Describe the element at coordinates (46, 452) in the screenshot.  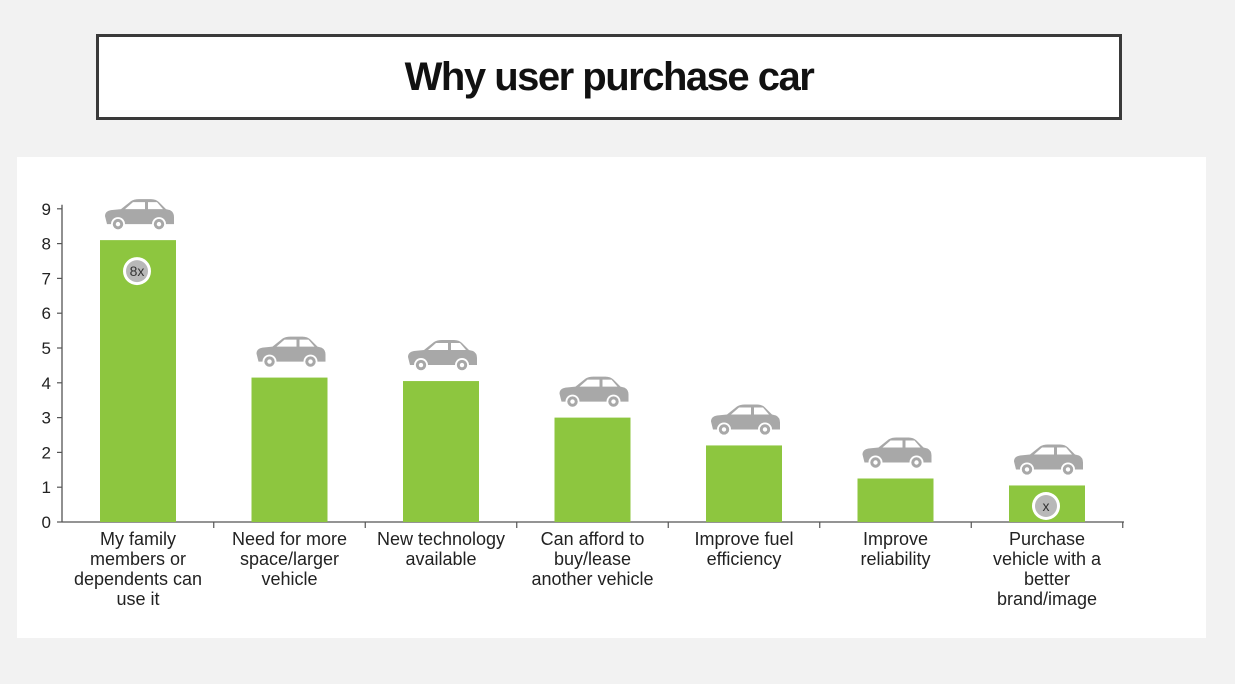
I see `y-tick-label: 2` at that location.